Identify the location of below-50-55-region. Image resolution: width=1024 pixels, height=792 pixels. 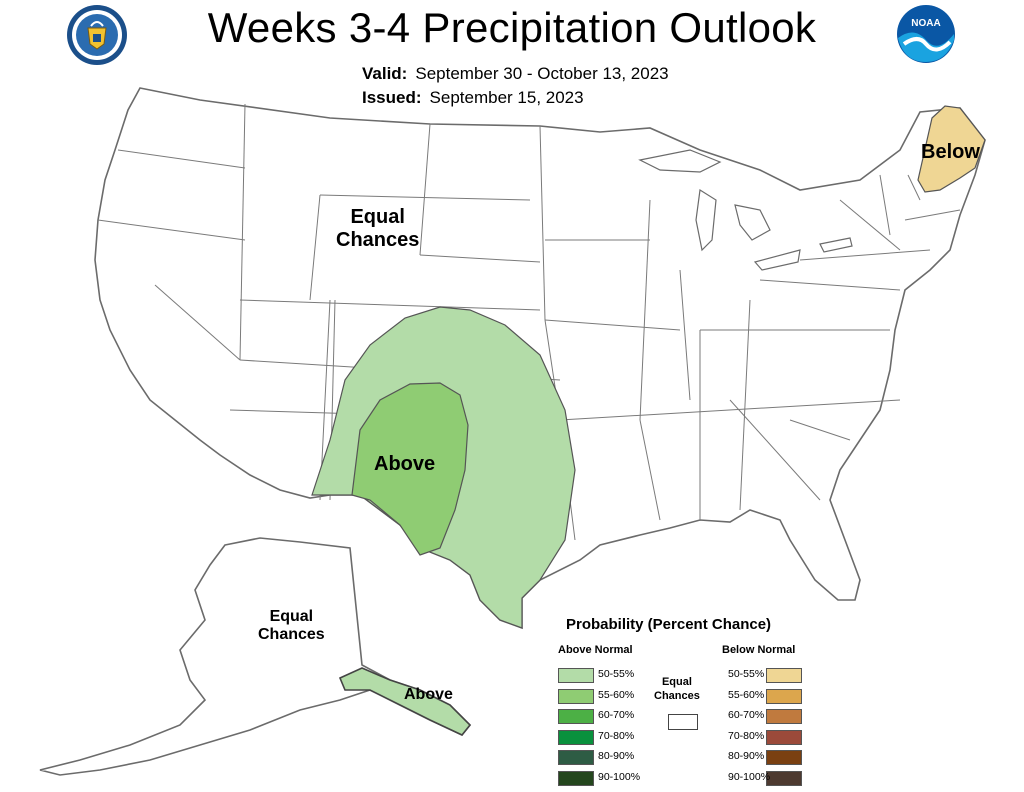
(951, 149).